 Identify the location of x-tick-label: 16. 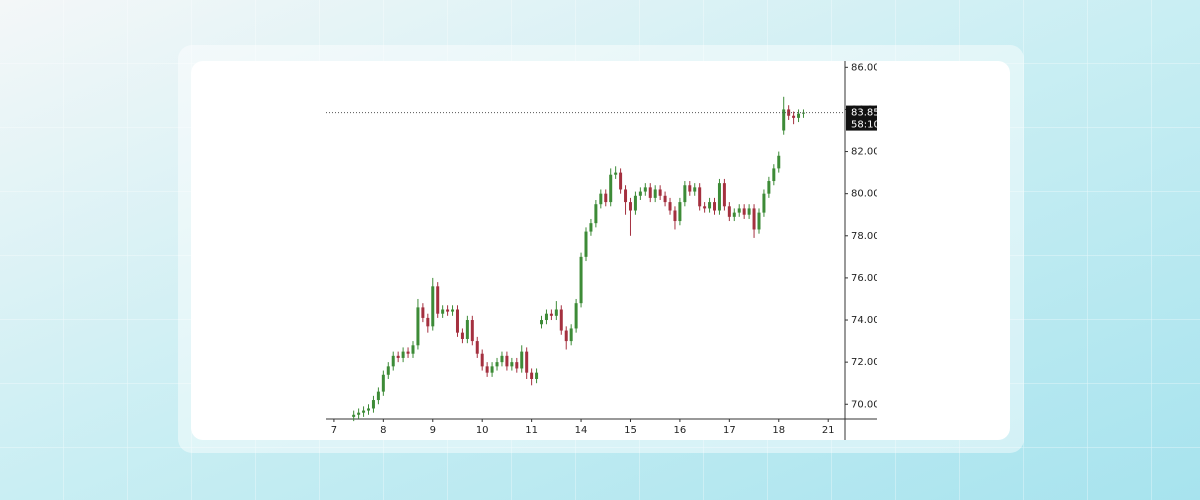
(680, 430).